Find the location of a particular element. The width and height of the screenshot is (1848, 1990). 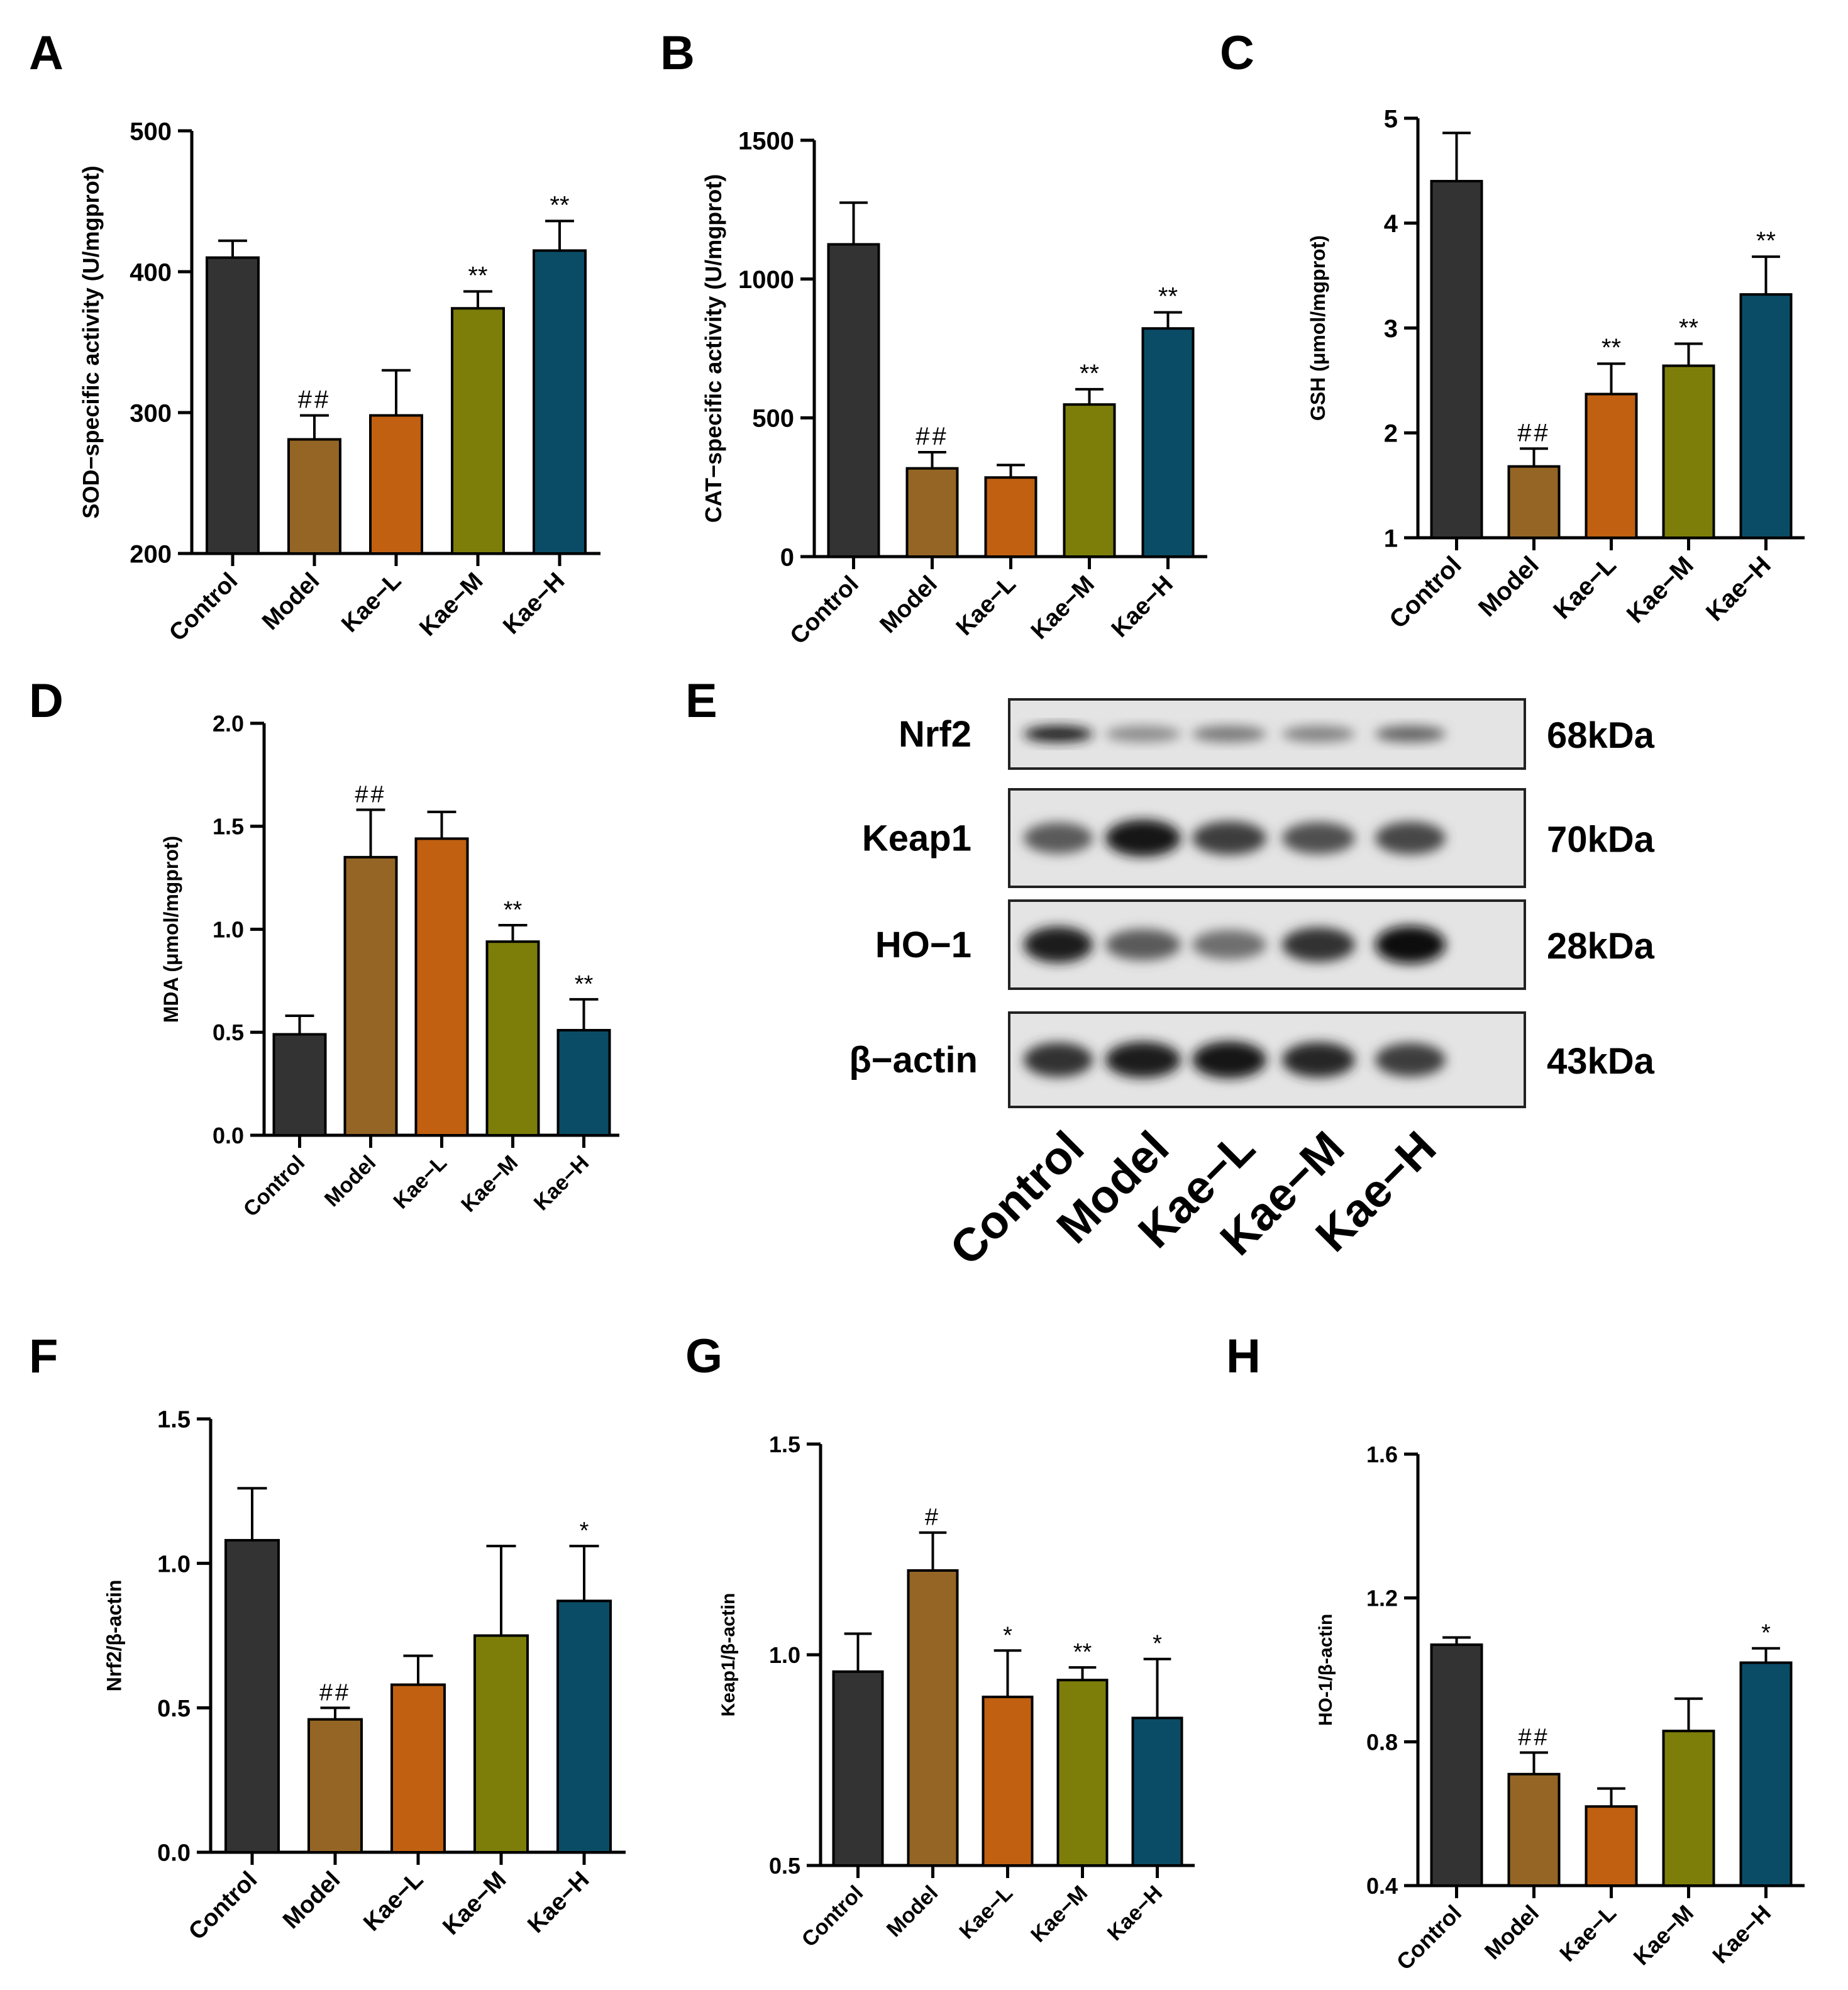

blot-protein-label: β−actin is located at coordinates (914, 1060).